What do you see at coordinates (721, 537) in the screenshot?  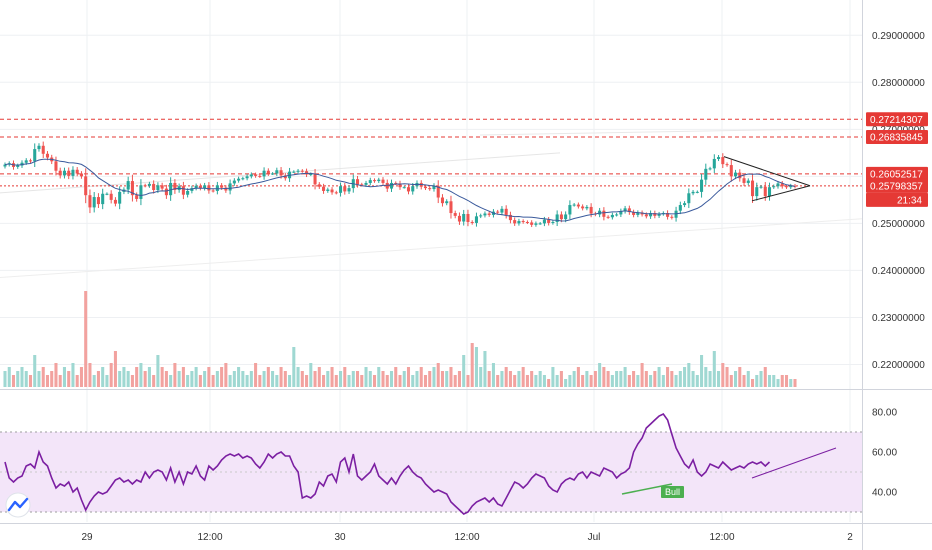 I see `time-tick-label: 12:00` at bounding box center [721, 537].